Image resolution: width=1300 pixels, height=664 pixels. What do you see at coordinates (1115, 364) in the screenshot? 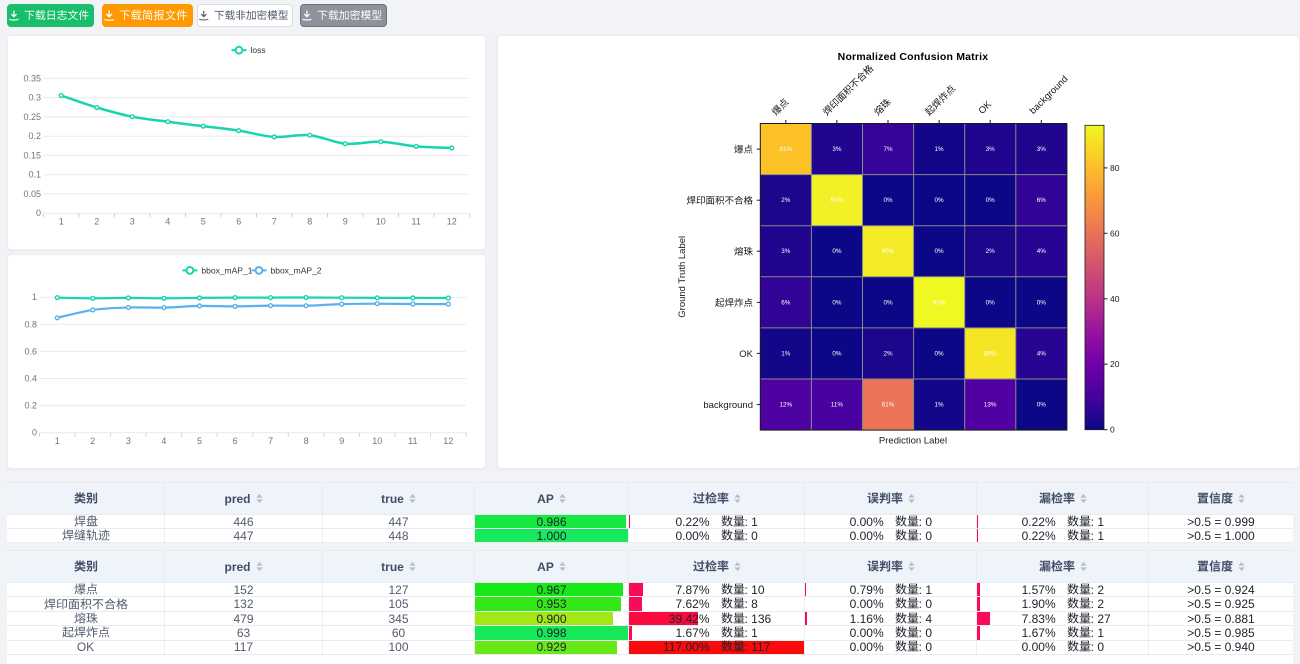
I see `svg-text: 20` at bounding box center [1115, 364].